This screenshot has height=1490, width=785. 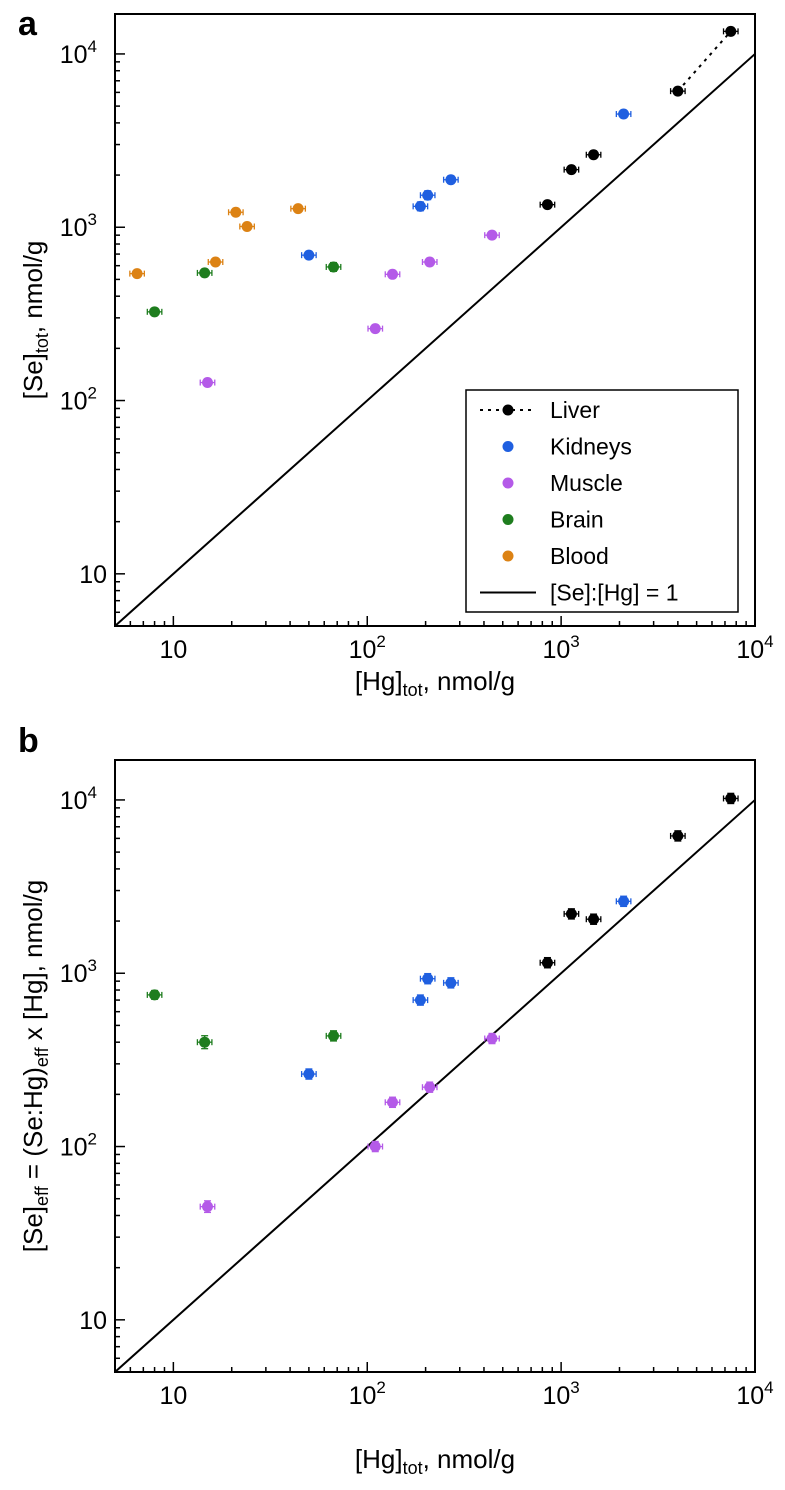 I want to click on legend-muscle-label: Muscle, so click(x=586, y=483).